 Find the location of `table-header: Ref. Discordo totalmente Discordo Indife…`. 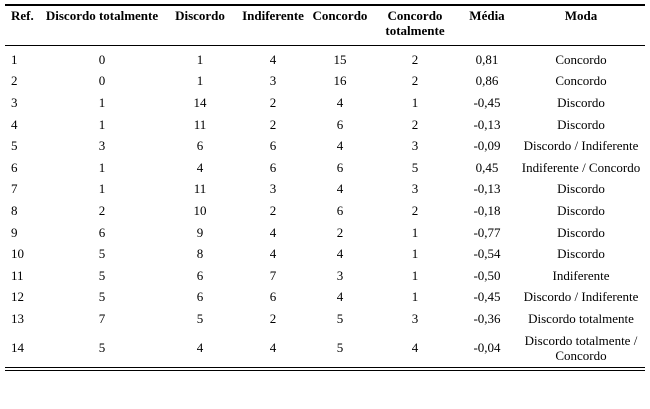

table-header: Ref. Discordo totalmente Discordo Indife… is located at coordinates (325, 26).